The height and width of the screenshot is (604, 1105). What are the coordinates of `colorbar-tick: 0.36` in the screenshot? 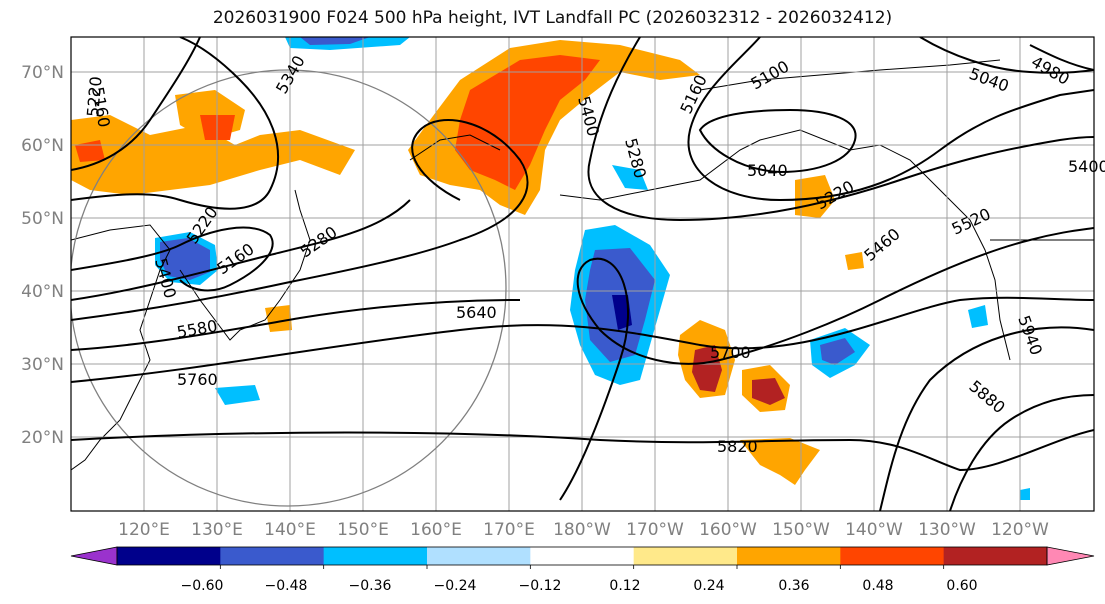 It's located at (793, 586).